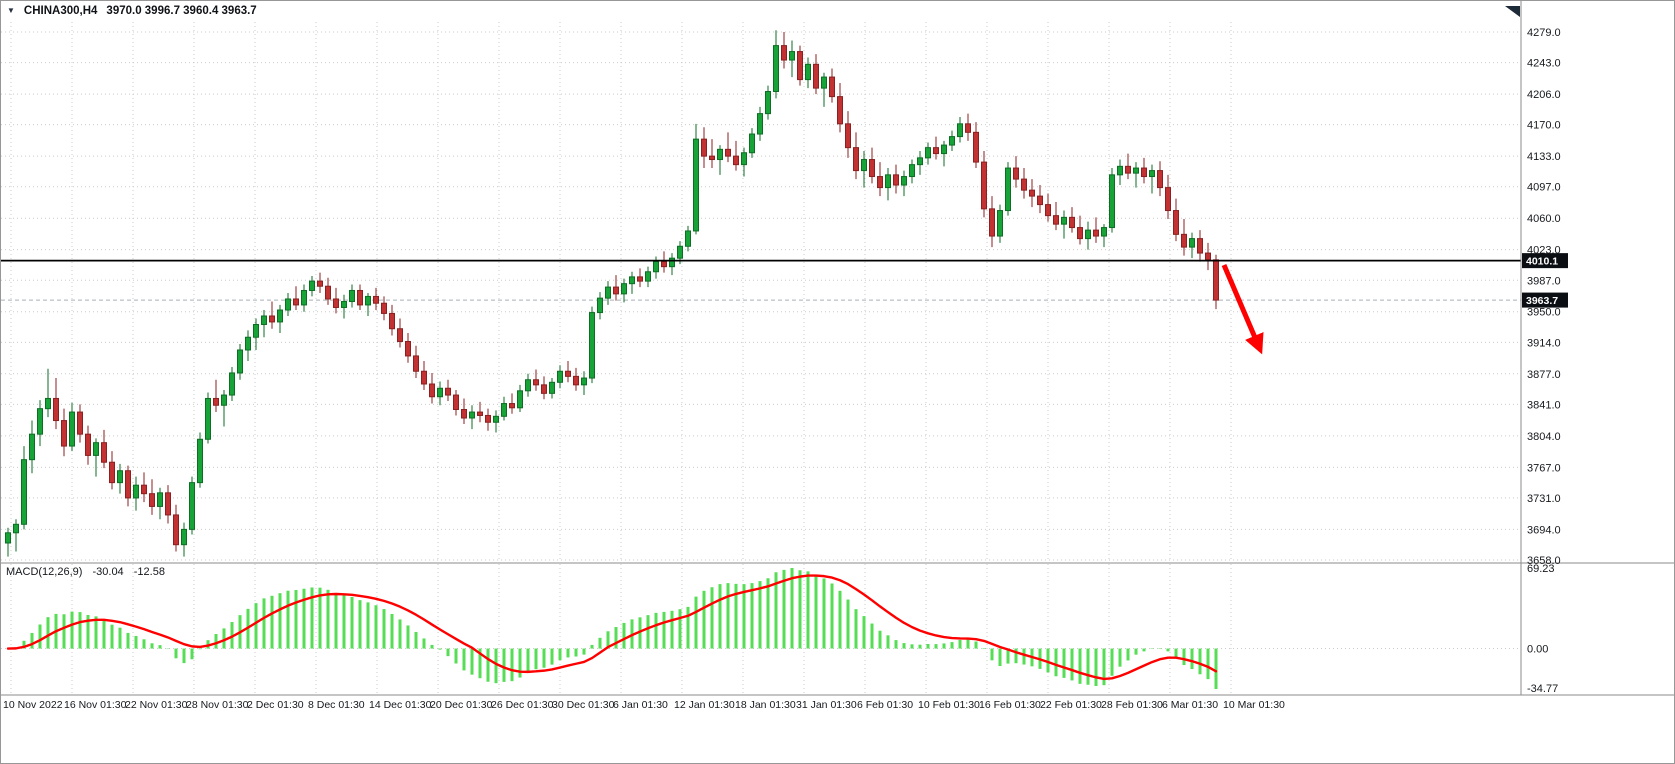 The width and height of the screenshot is (1675, 764). Describe the element at coordinates (1544, 157) in the screenshot. I see `svg-text: 4133.0` at that location.